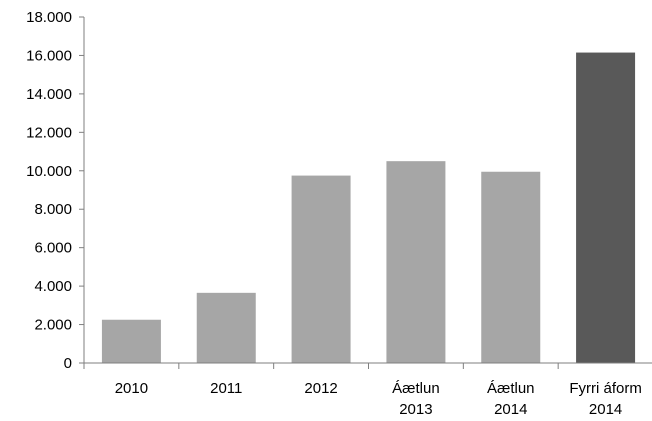 This screenshot has height=421, width=652. What do you see at coordinates (53, 209) in the screenshot?
I see `y-tick-label-4: 8.000` at bounding box center [53, 209].